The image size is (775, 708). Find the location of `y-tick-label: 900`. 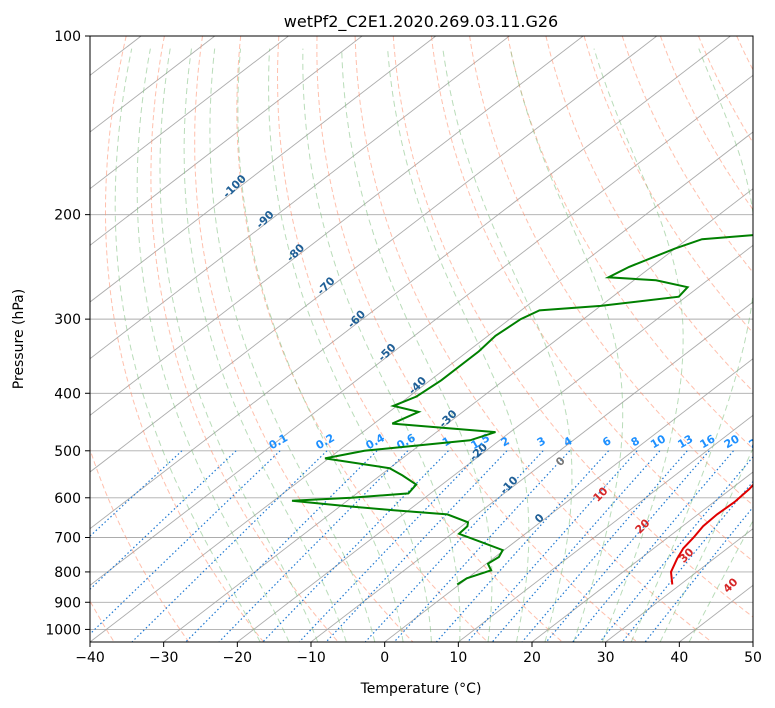

y-tick-label: 900 is located at coordinates (67, 603).